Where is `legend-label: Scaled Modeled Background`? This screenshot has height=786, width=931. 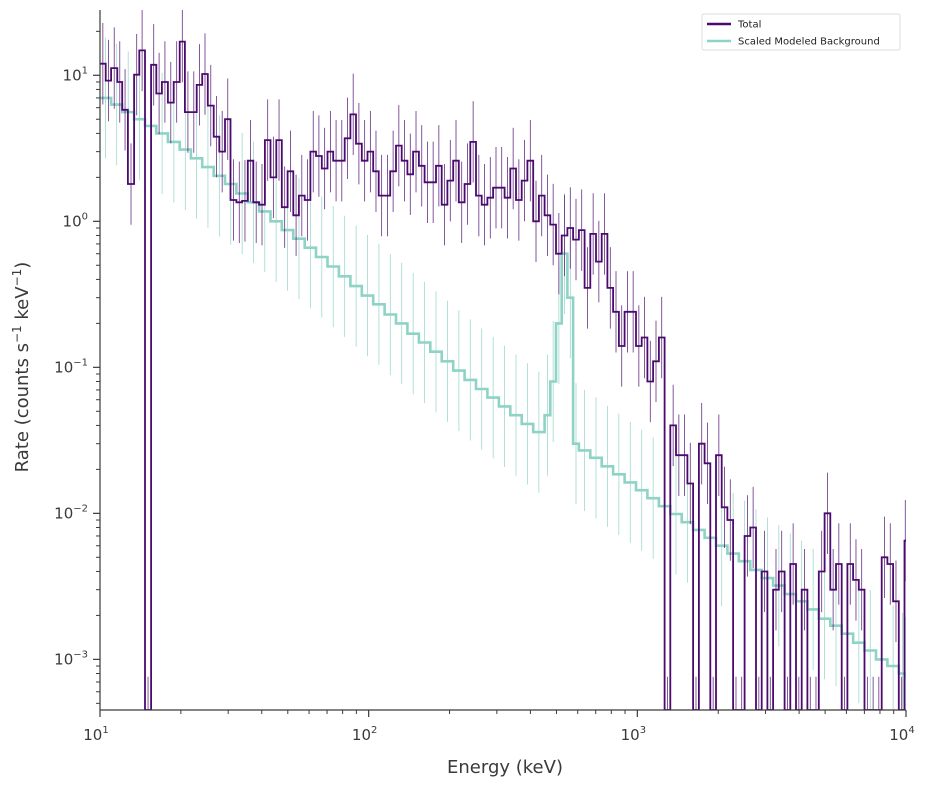
legend-label: Scaled Modeled Background is located at coordinates (809, 42).